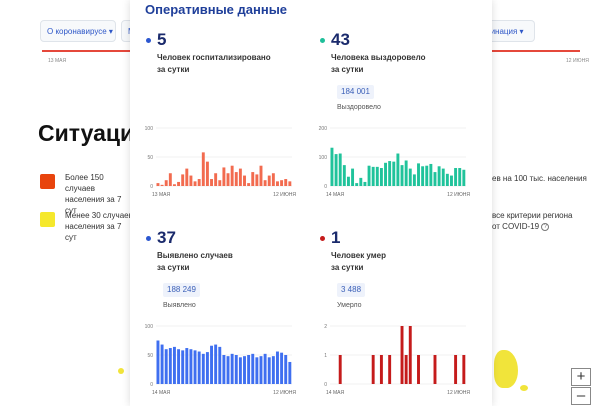 The width and height of the screenshot is (608, 406). I want to click on right-text-3-label: от COVID-19, so click(516, 226).